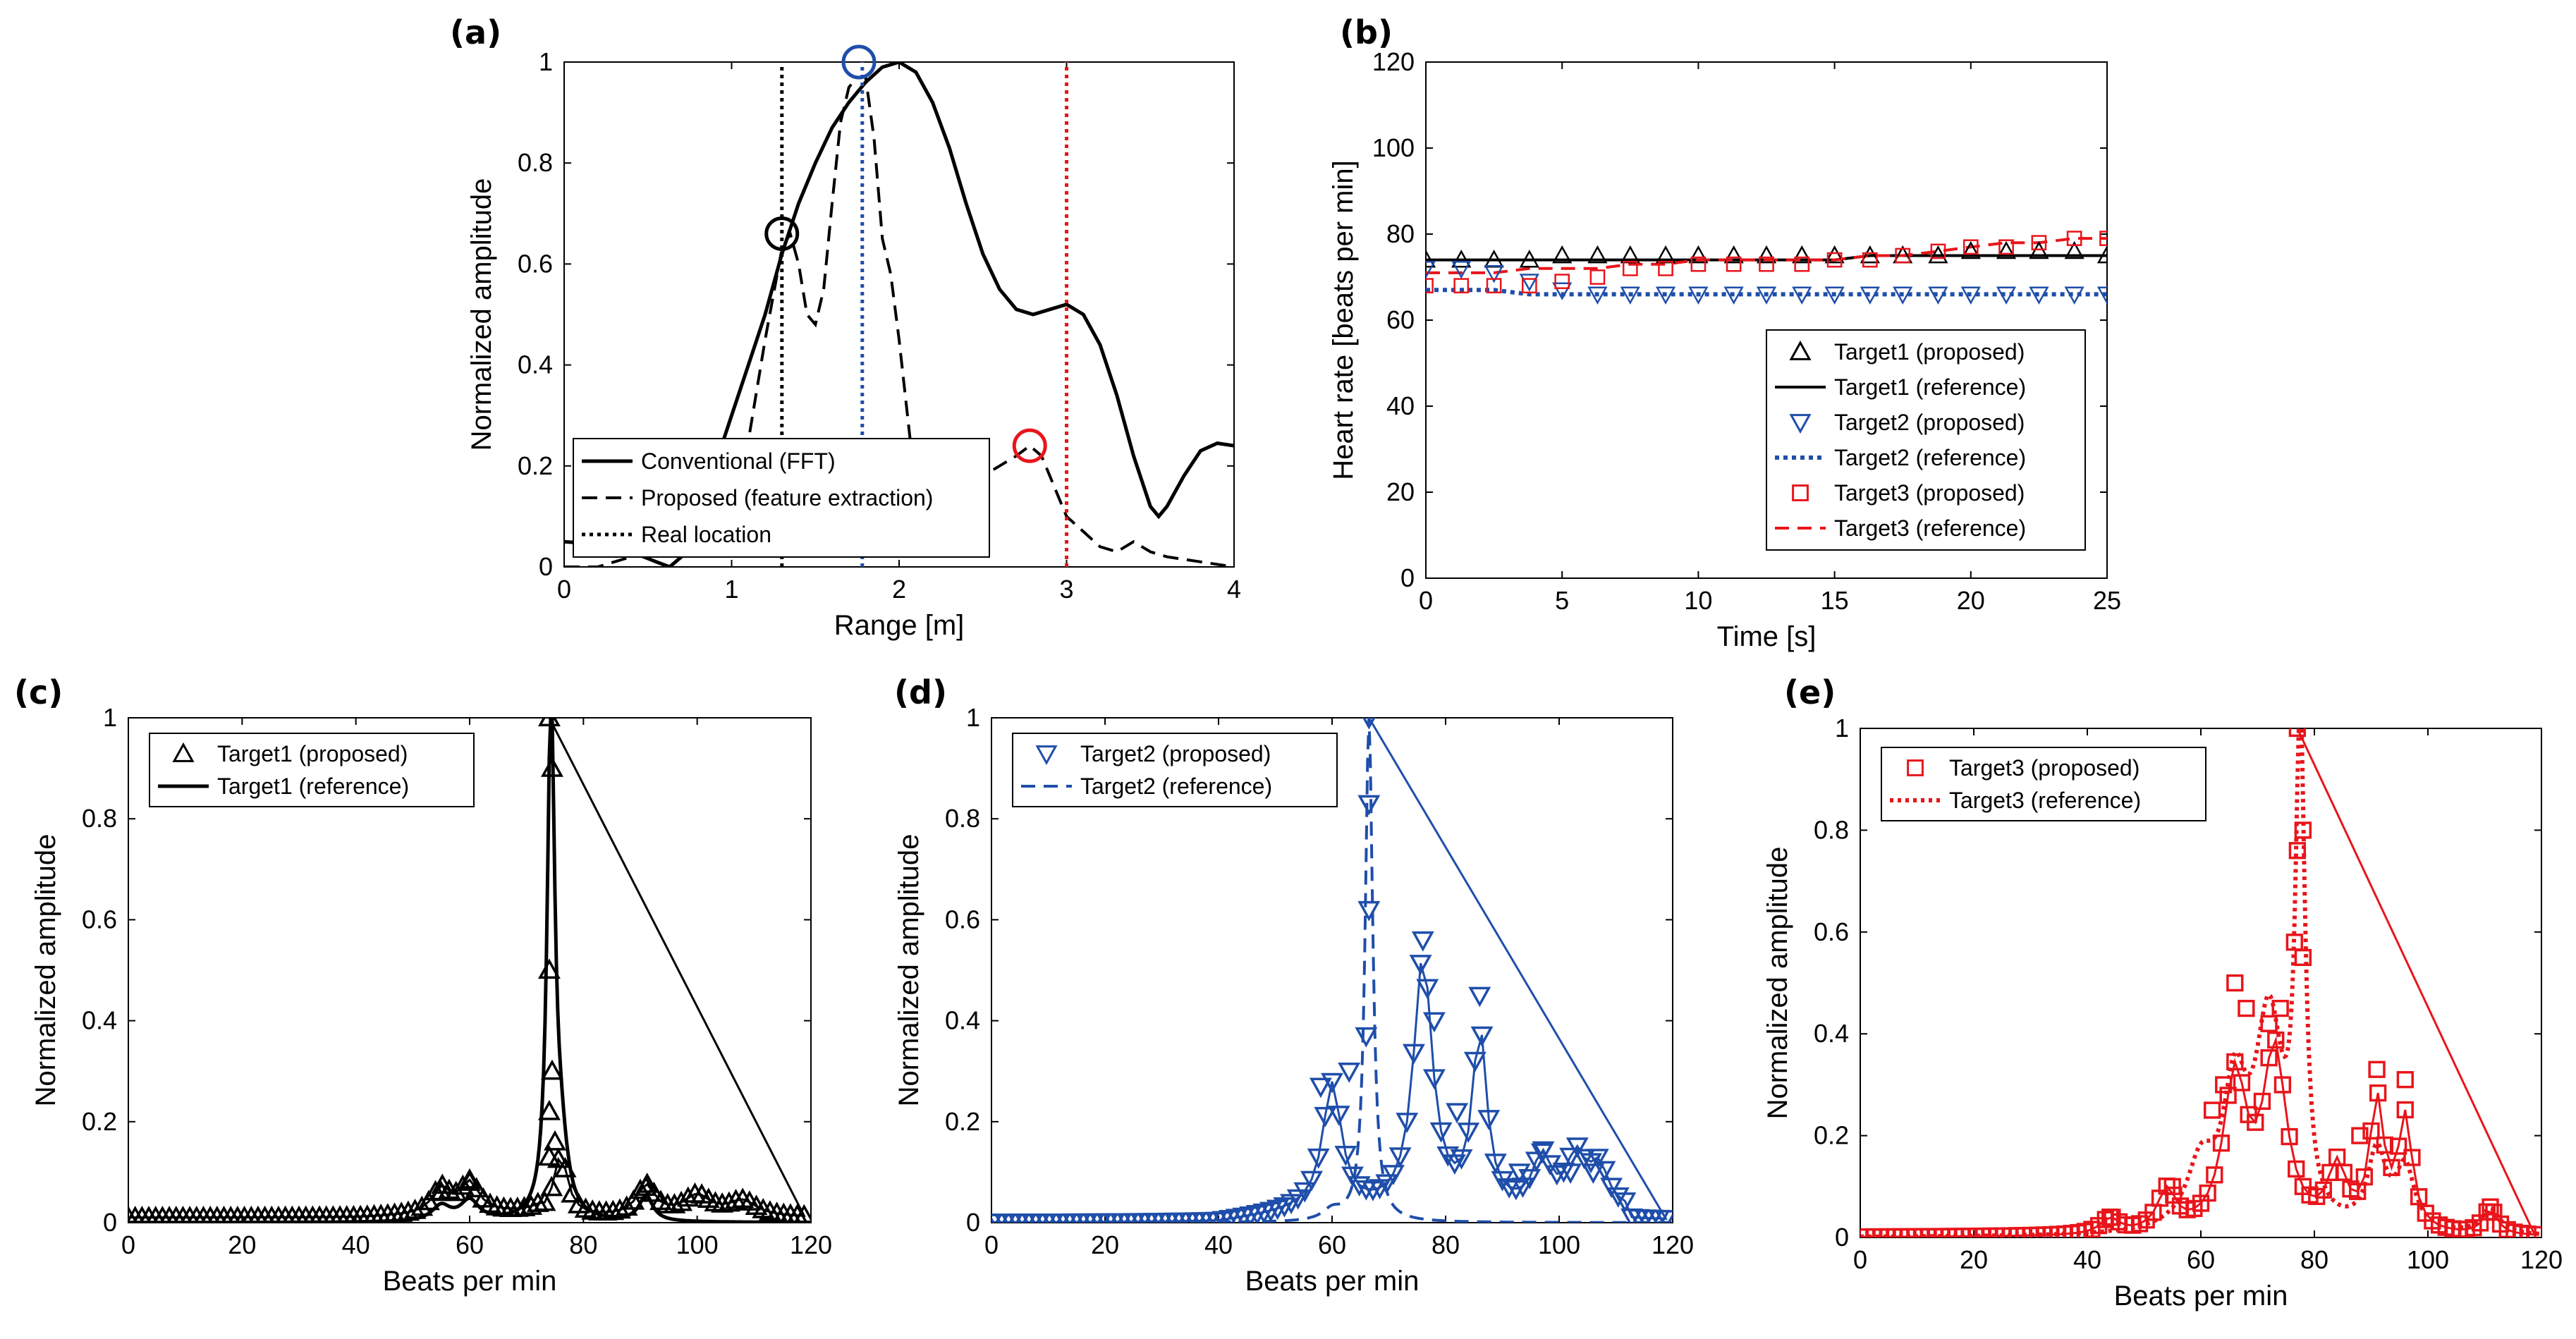  I want to click on legend-label: Target1 (reference), so click(1930, 387).